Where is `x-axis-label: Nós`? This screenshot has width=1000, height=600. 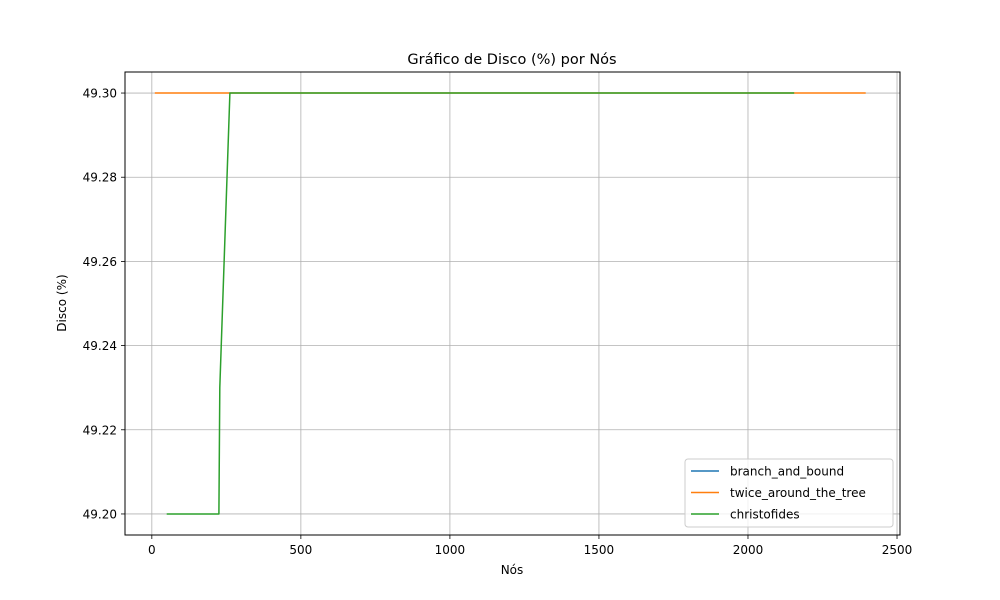
x-axis-label: Nós is located at coordinates (512, 570).